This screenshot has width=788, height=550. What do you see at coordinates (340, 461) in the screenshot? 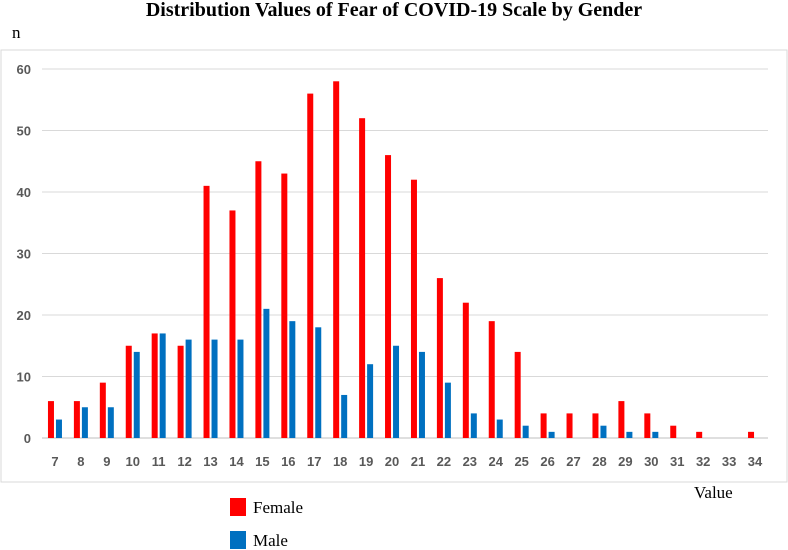
I see `x-tick-label: 18` at bounding box center [340, 461].